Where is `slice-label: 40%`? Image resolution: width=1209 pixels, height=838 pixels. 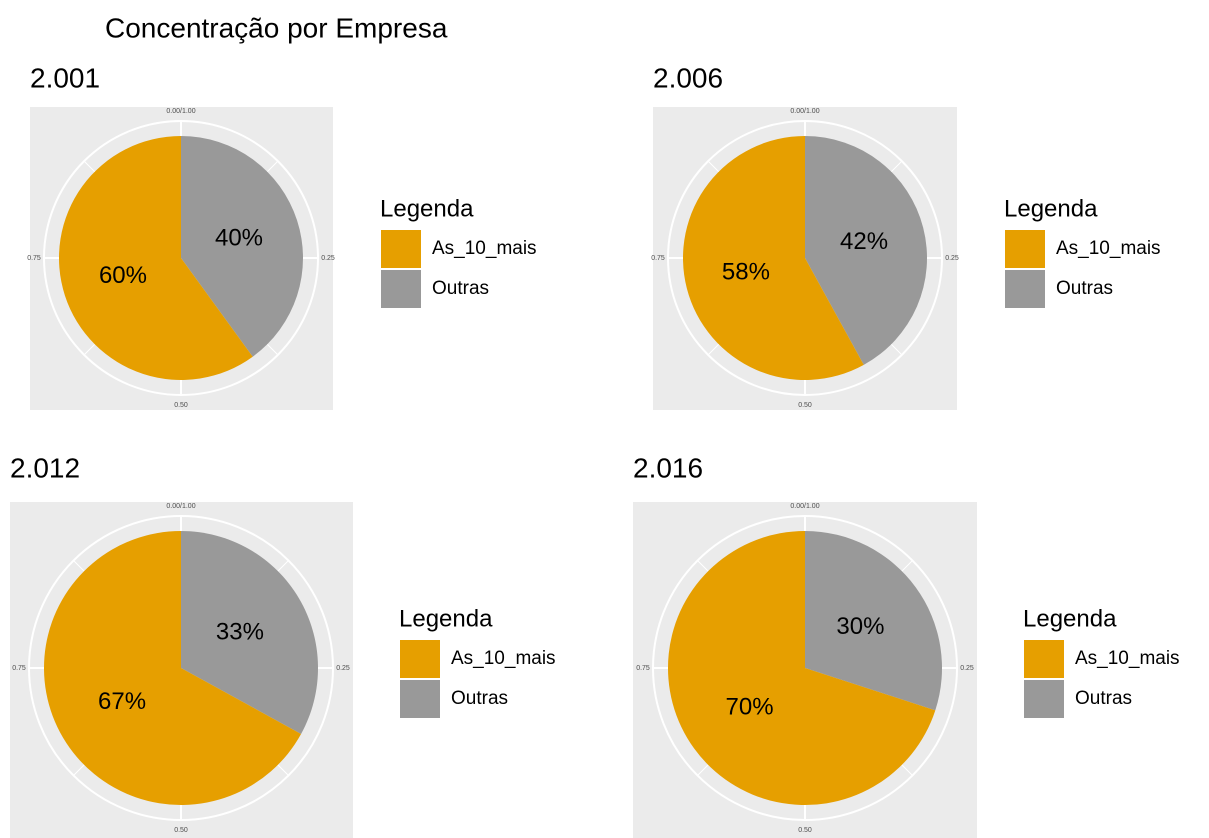 slice-label: 40% is located at coordinates (239, 237).